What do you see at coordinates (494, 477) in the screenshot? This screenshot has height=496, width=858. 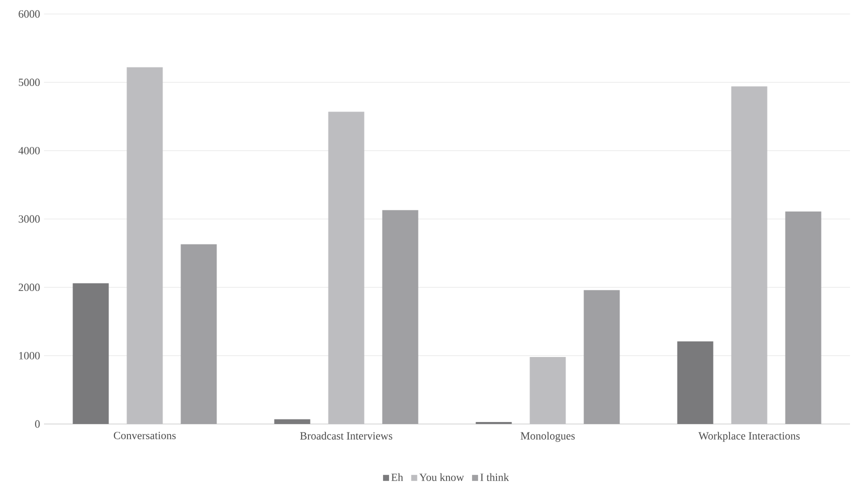 I see `legend-label: I think` at bounding box center [494, 477].